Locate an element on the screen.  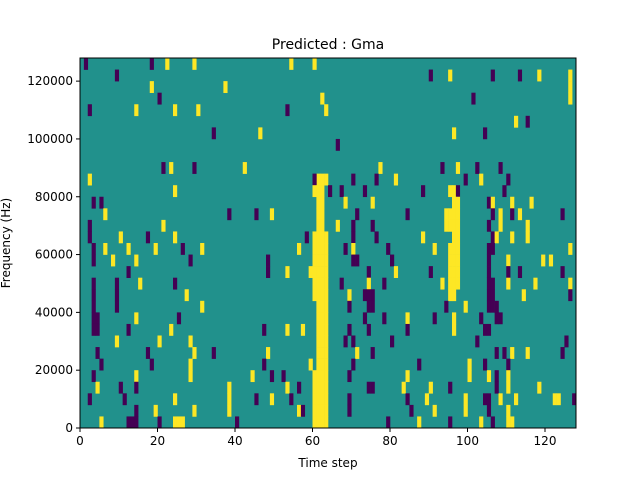
x-axis-label: Time step is located at coordinates (327, 463).